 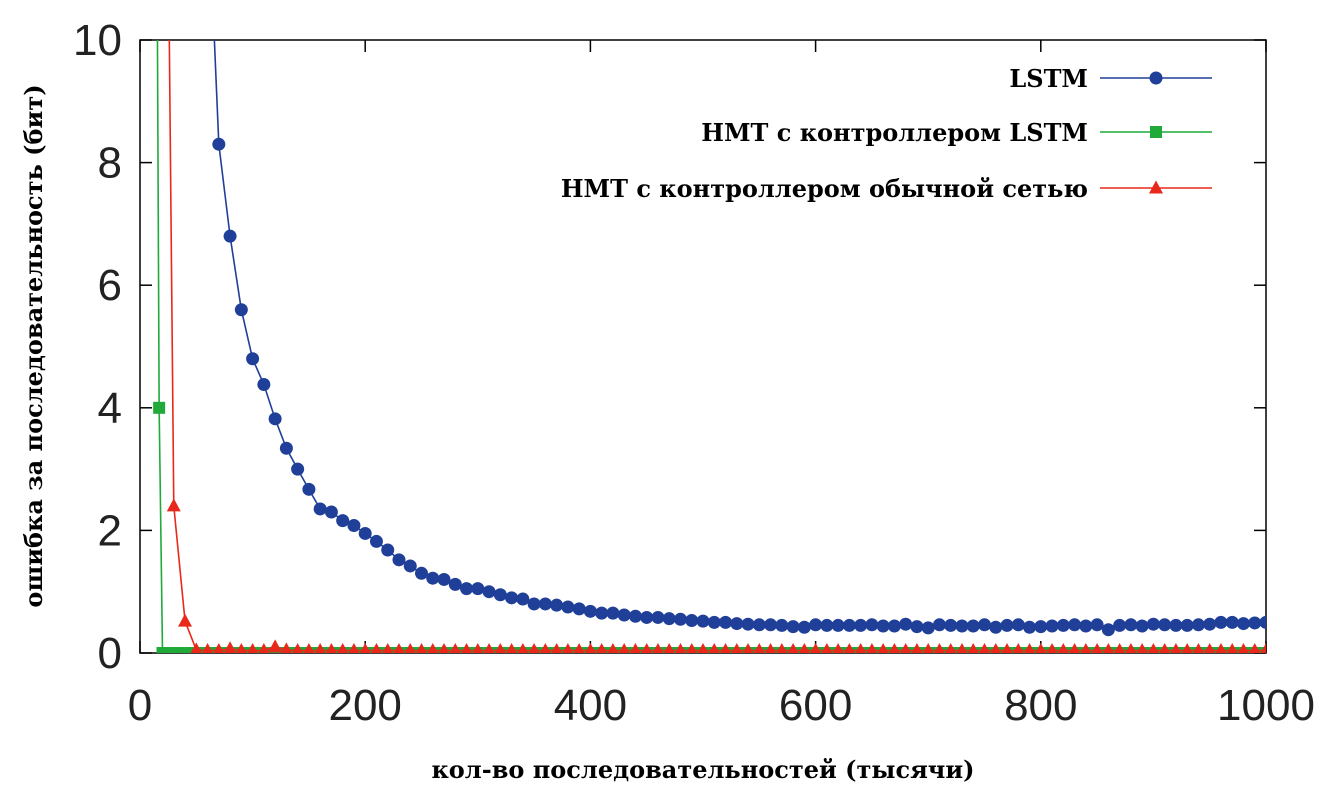 What do you see at coordinates (364, 705) in the screenshot?
I see `x-tick-label: 200` at bounding box center [364, 705].